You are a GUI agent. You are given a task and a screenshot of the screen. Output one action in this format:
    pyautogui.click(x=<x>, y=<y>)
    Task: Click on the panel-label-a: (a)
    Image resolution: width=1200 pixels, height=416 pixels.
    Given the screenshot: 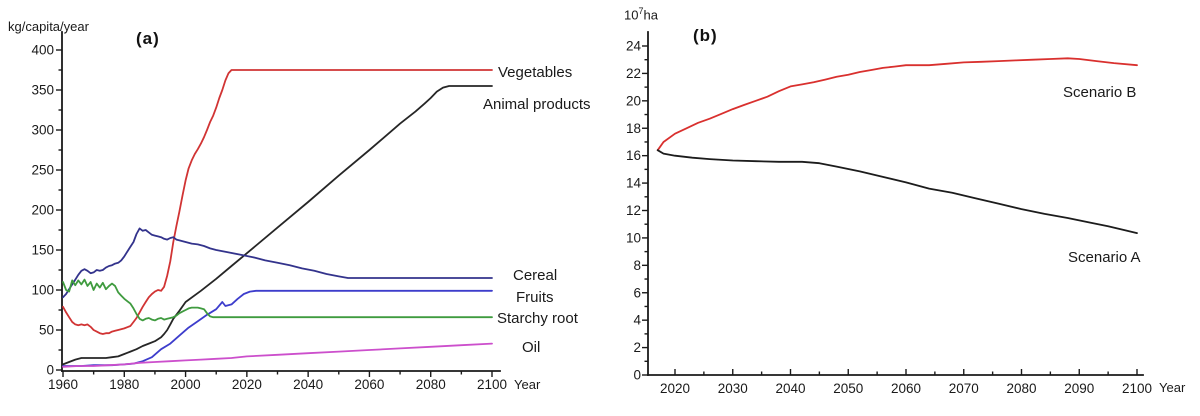 What is the action you would take?
    pyautogui.click(x=148, y=38)
    